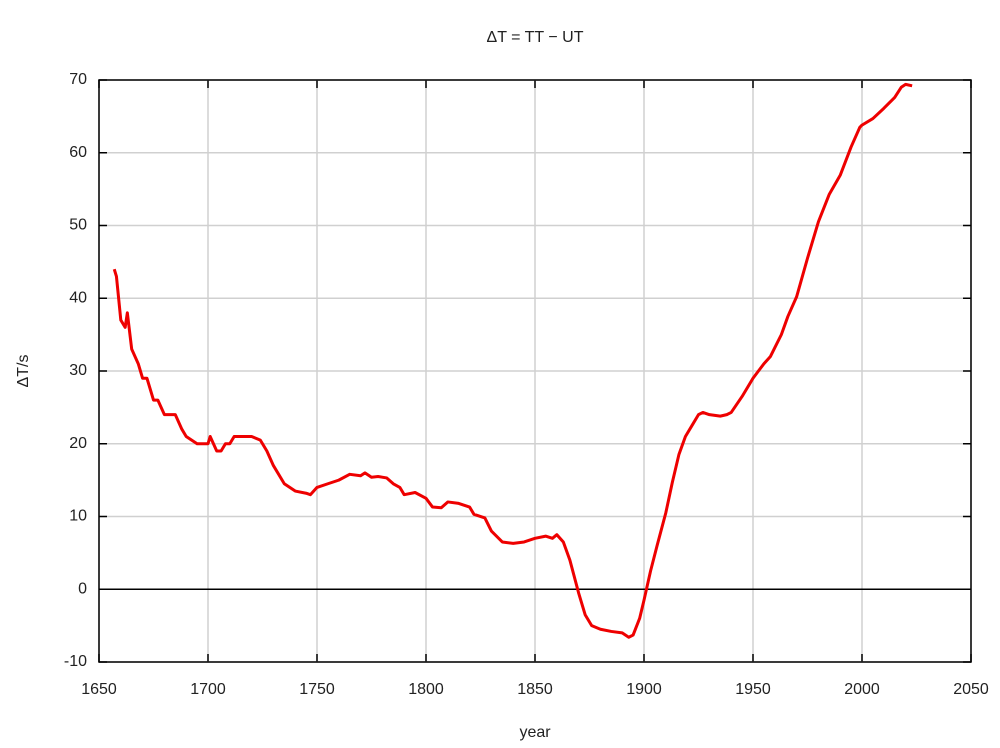 The image size is (1000, 748). What do you see at coordinates (78, 516) in the screenshot?
I see `y-tick-label: 10` at bounding box center [78, 516].